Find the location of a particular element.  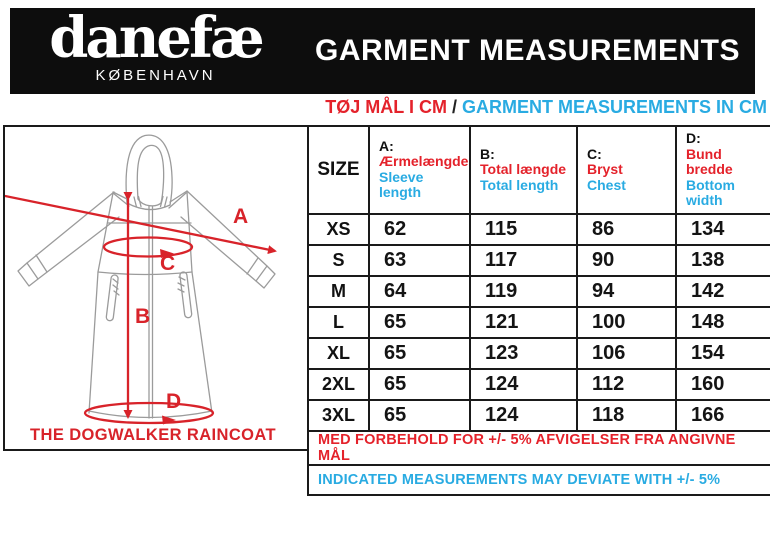

value-cell: 121 is located at coordinates (523, 322).